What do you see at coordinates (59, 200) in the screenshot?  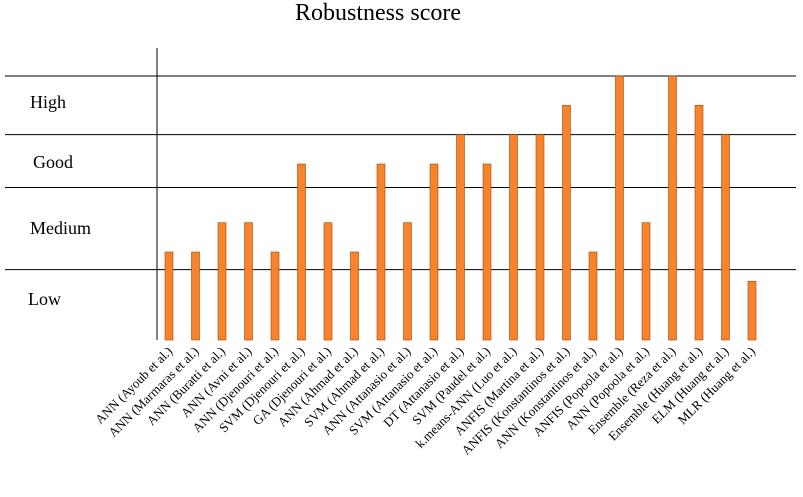 I see `level-labels: High Good Medium Low` at bounding box center [59, 200].